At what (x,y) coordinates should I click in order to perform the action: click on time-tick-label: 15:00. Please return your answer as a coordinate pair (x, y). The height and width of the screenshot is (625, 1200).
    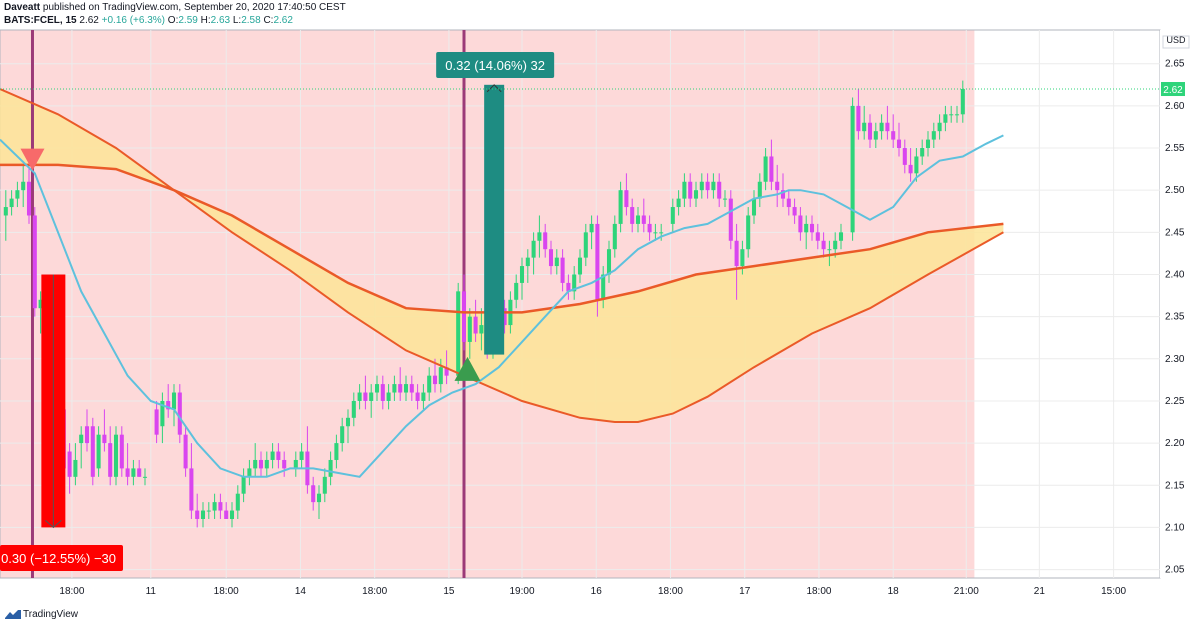
    Looking at the image, I should click on (1113, 591).